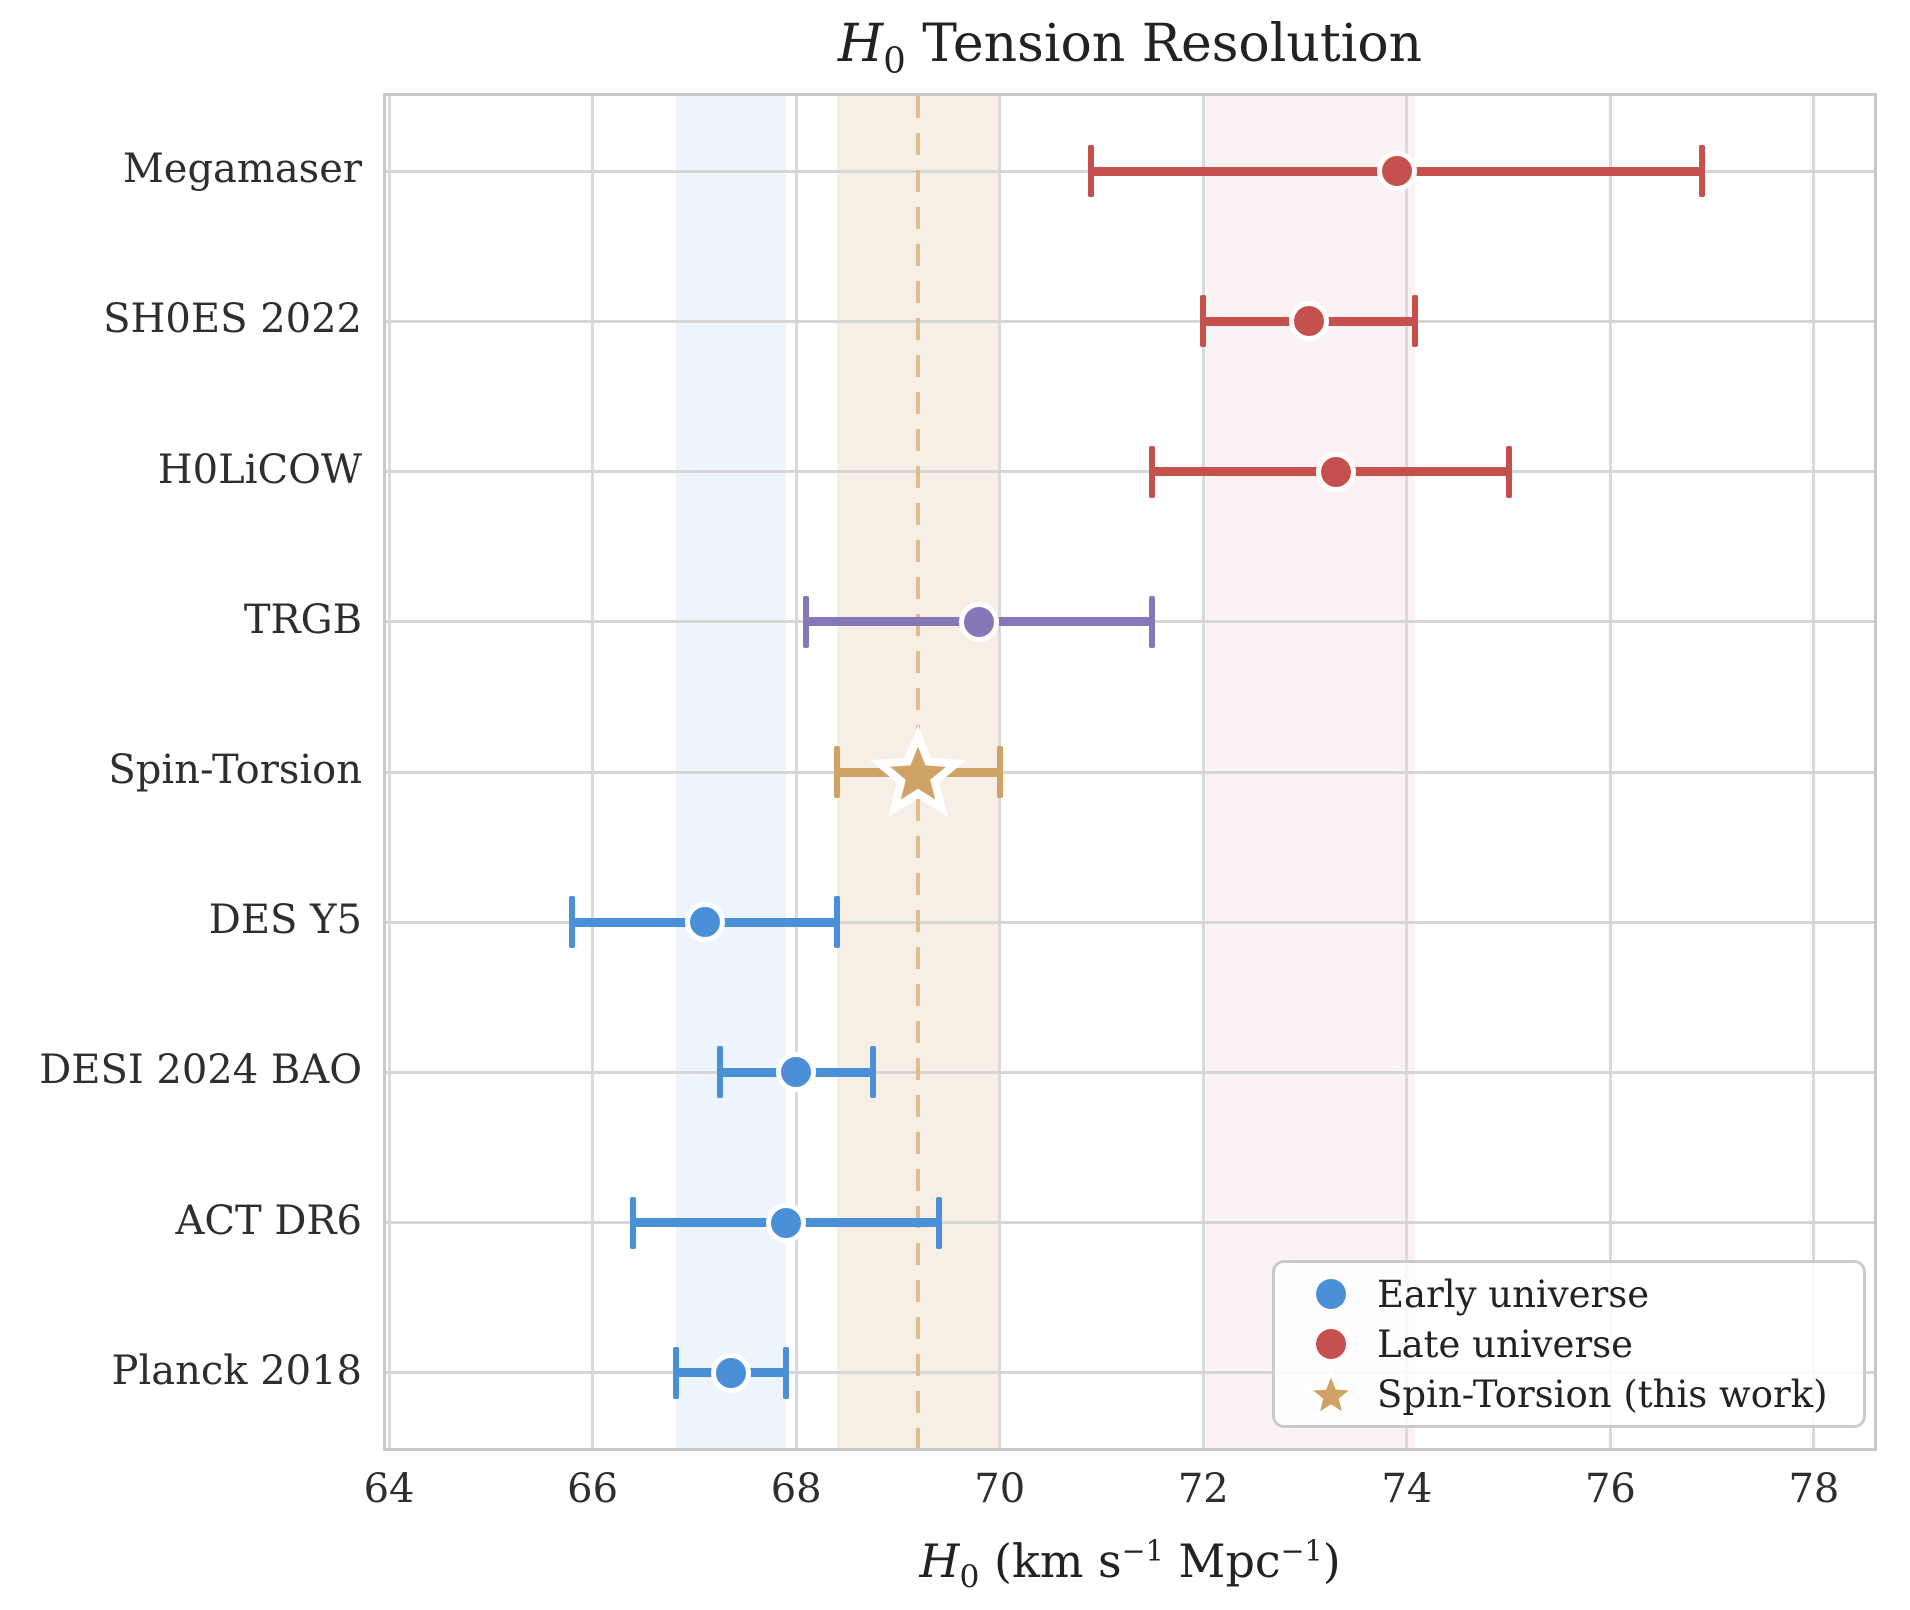 This screenshot has width=1910, height=1610. What do you see at coordinates (1000, 1489) in the screenshot?
I see `x-tick-70: 70` at bounding box center [1000, 1489].